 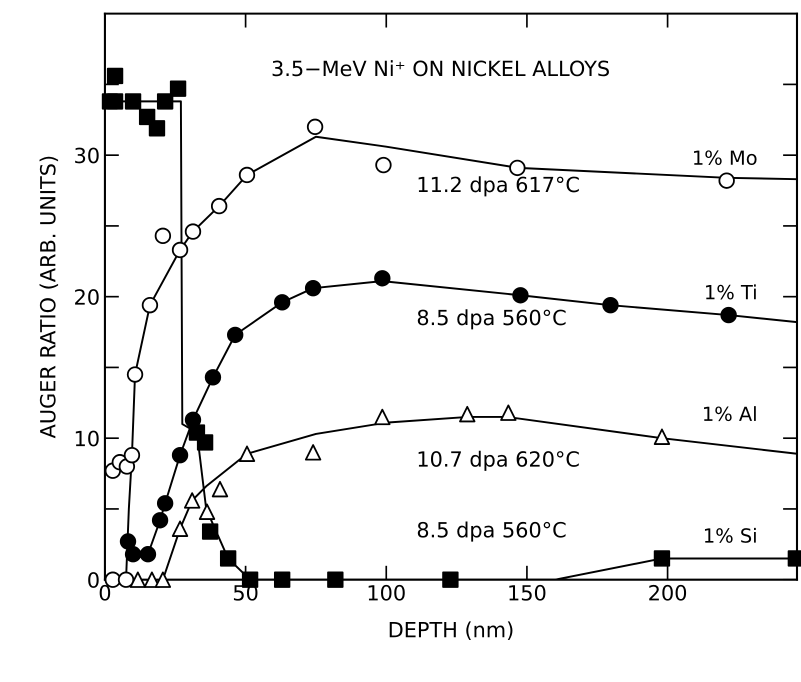 What do you see at coordinates (730, 535) in the screenshot?
I see `series-label: 1% Si` at bounding box center [730, 535].